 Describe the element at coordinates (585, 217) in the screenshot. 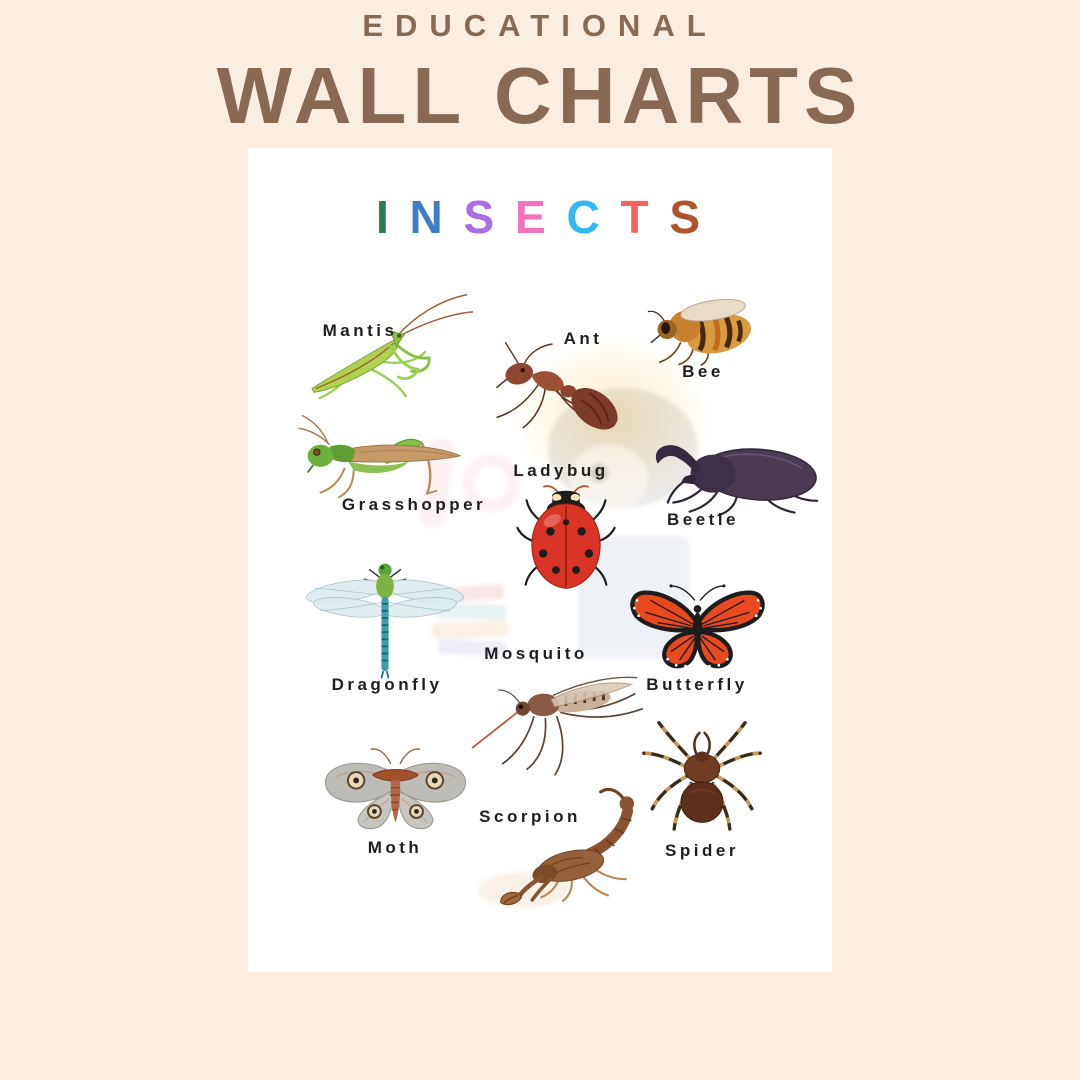

I see `title-letter: C` at that location.